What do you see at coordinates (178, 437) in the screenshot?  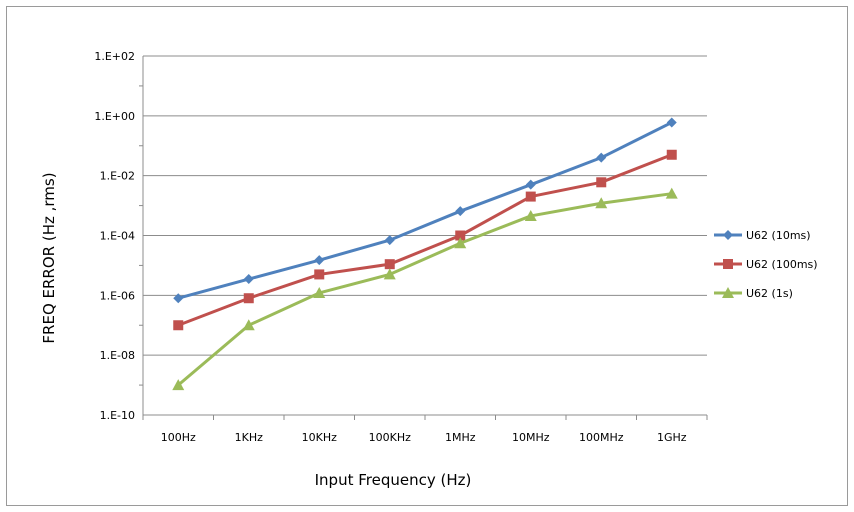 I see `x-tick-label: 100Hz` at bounding box center [178, 437].